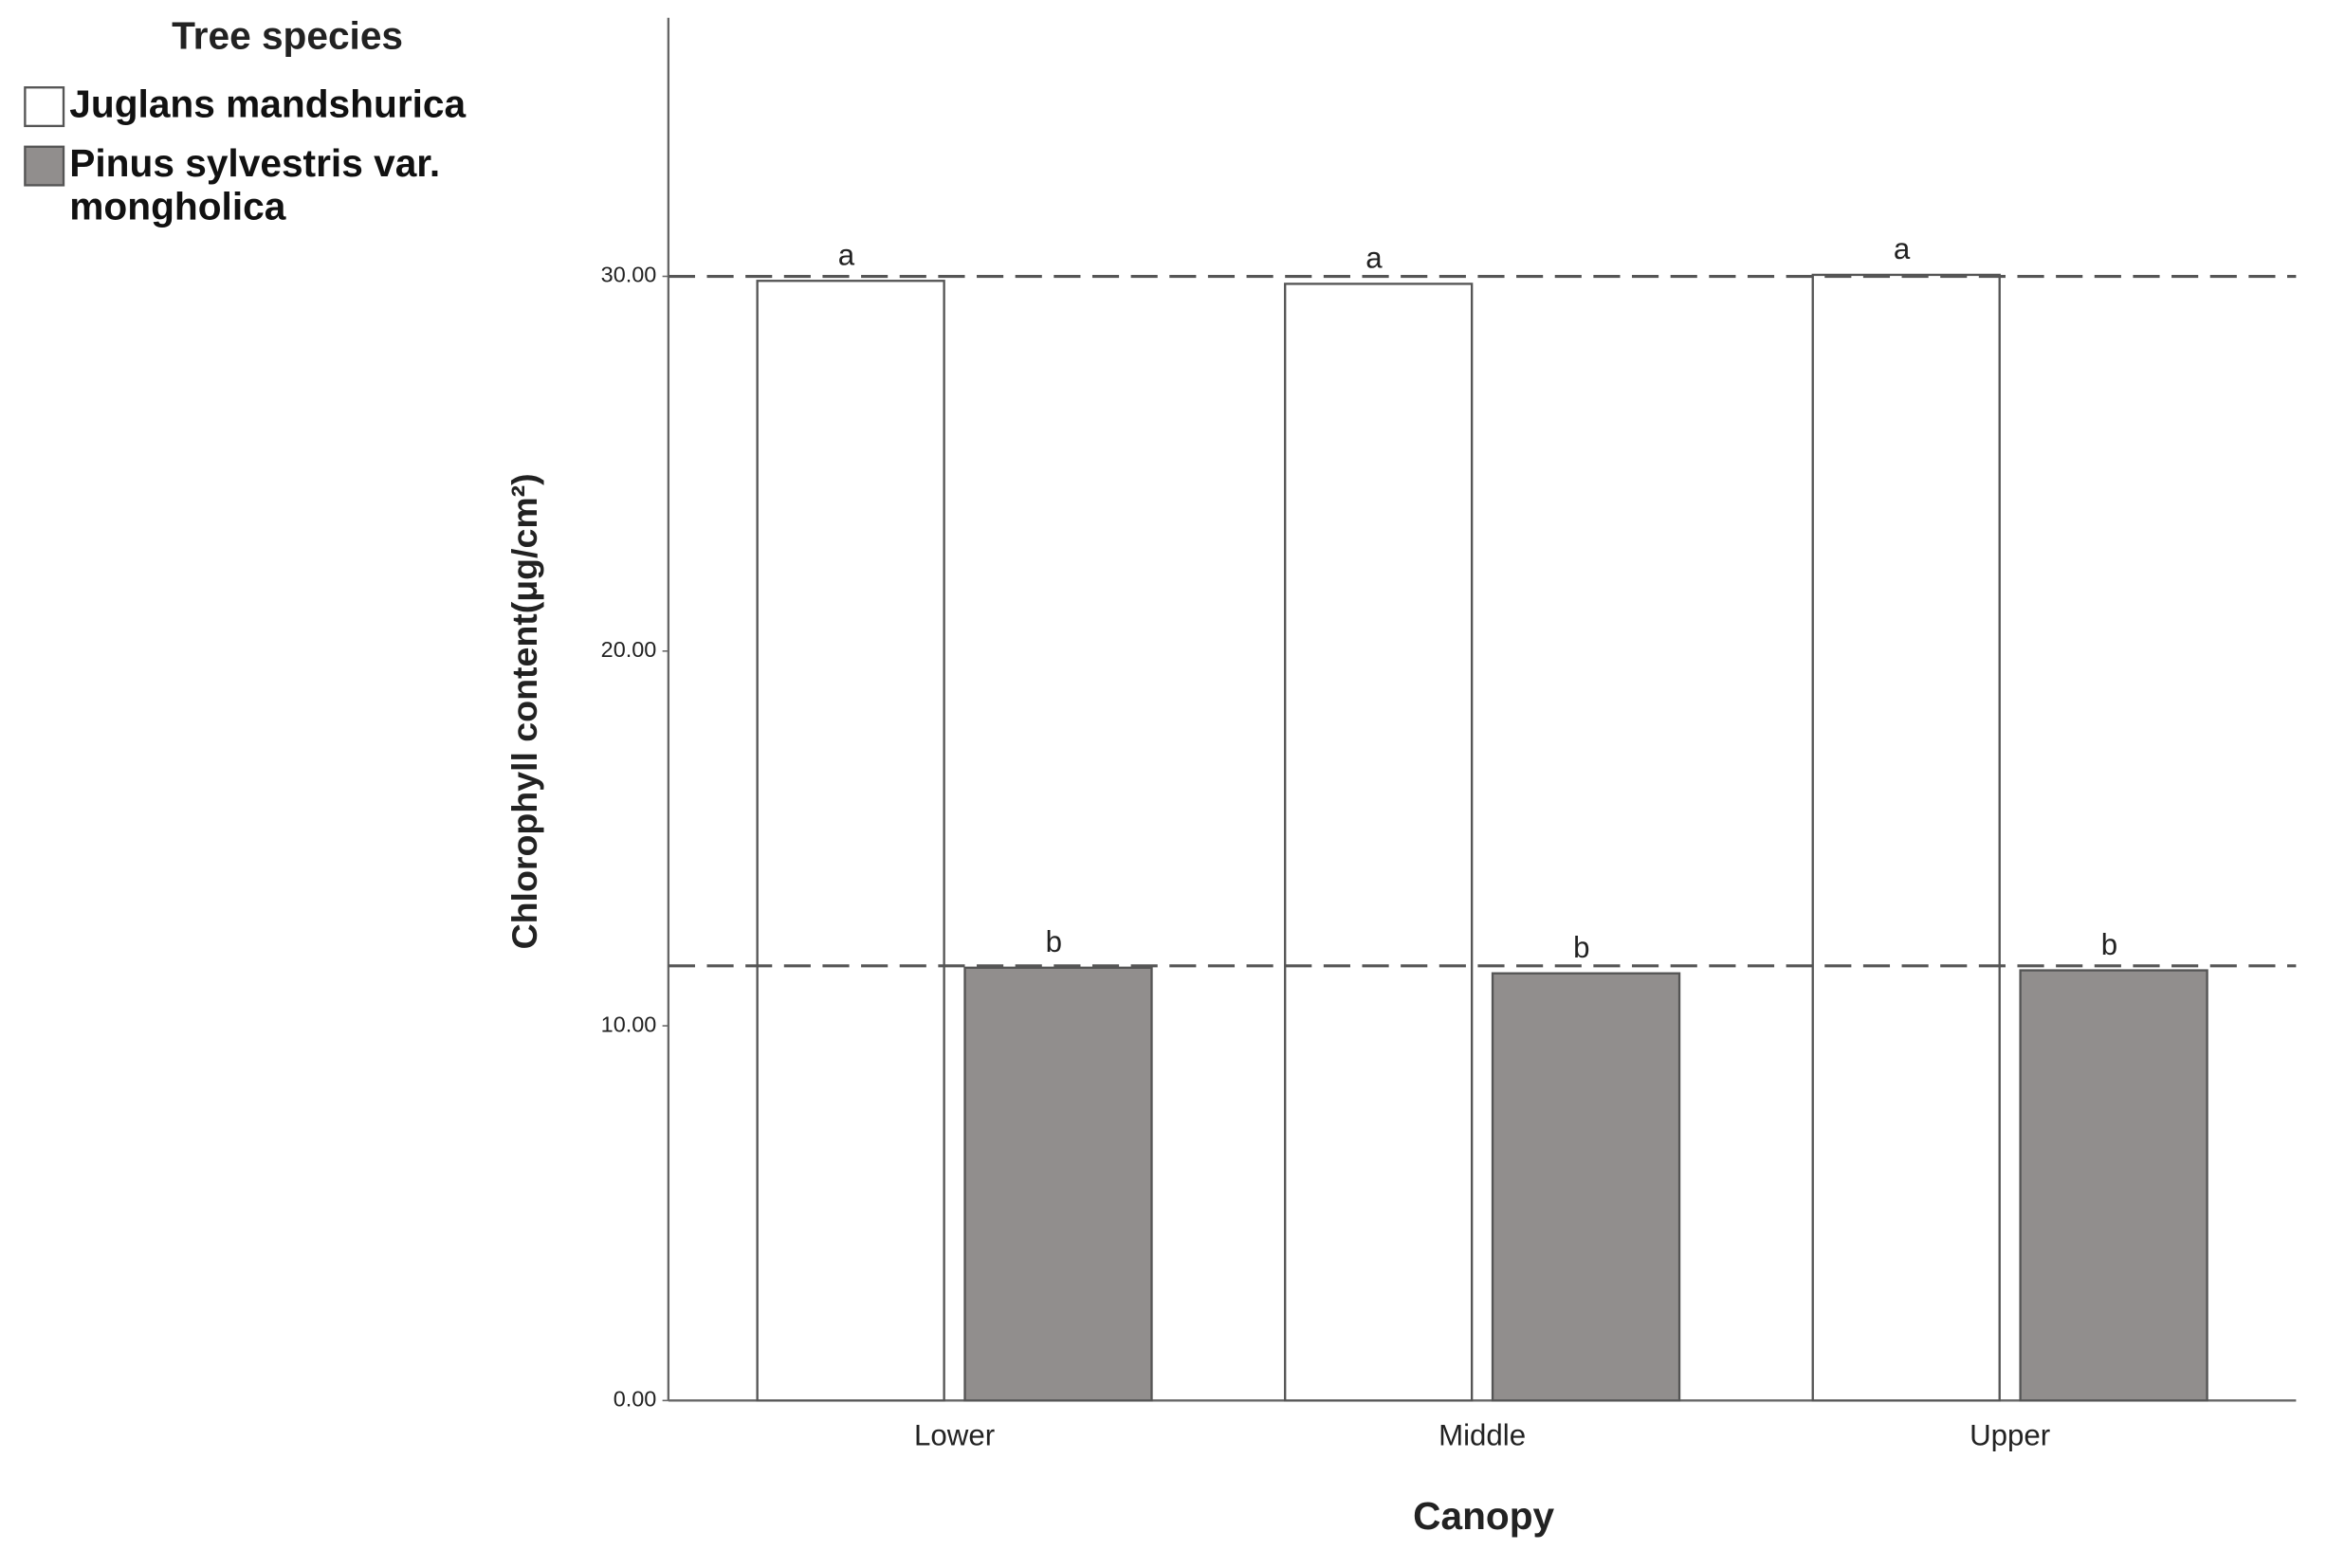 This screenshot has height=1568, width=2327. Describe the element at coordinates (635, 1399) in the screenshot. I see `y-tick-label: 0.00` at that location.